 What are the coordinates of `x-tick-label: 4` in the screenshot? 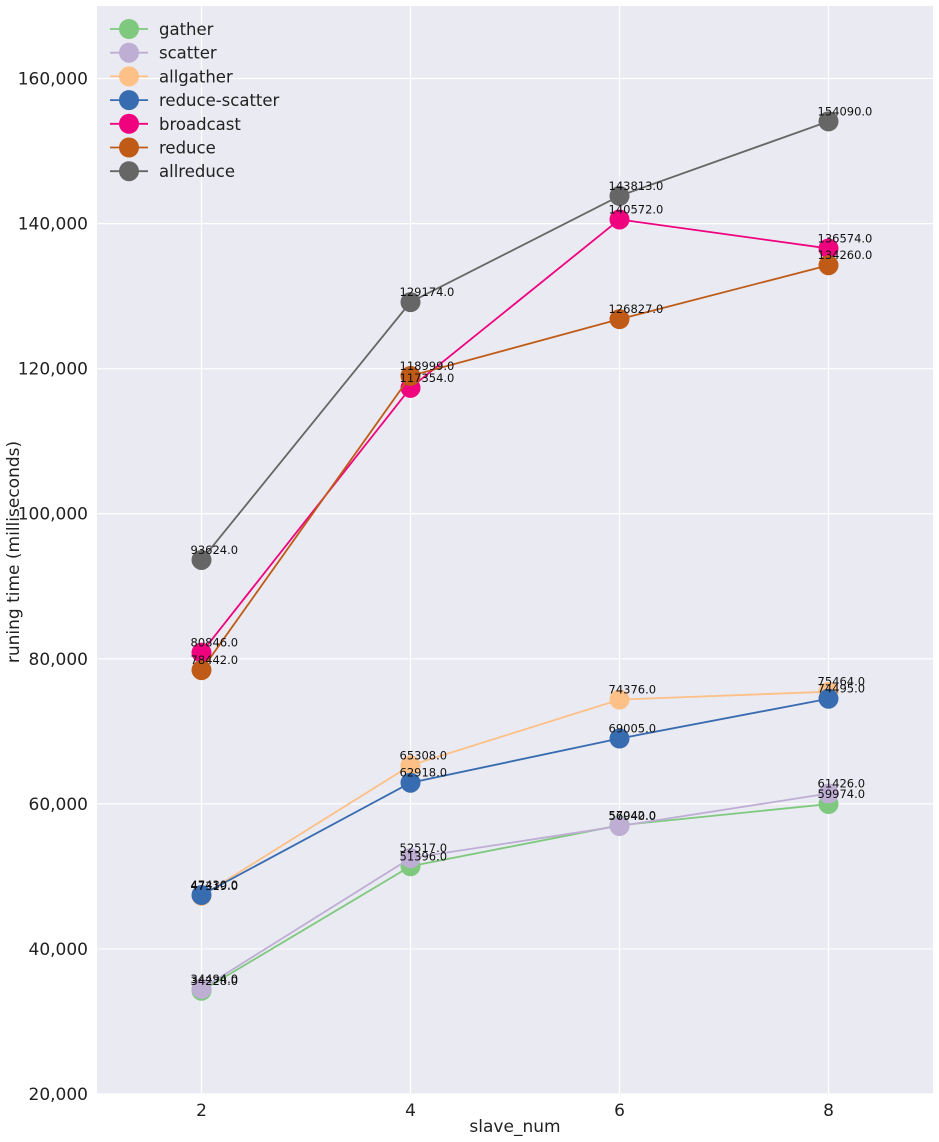 It's located at (410, 1111).